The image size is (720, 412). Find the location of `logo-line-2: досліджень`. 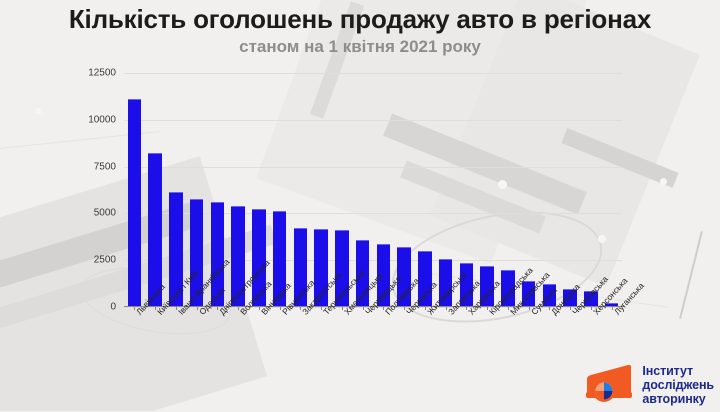

logo-line-2: досліджень is located at coordinates (678, 385).